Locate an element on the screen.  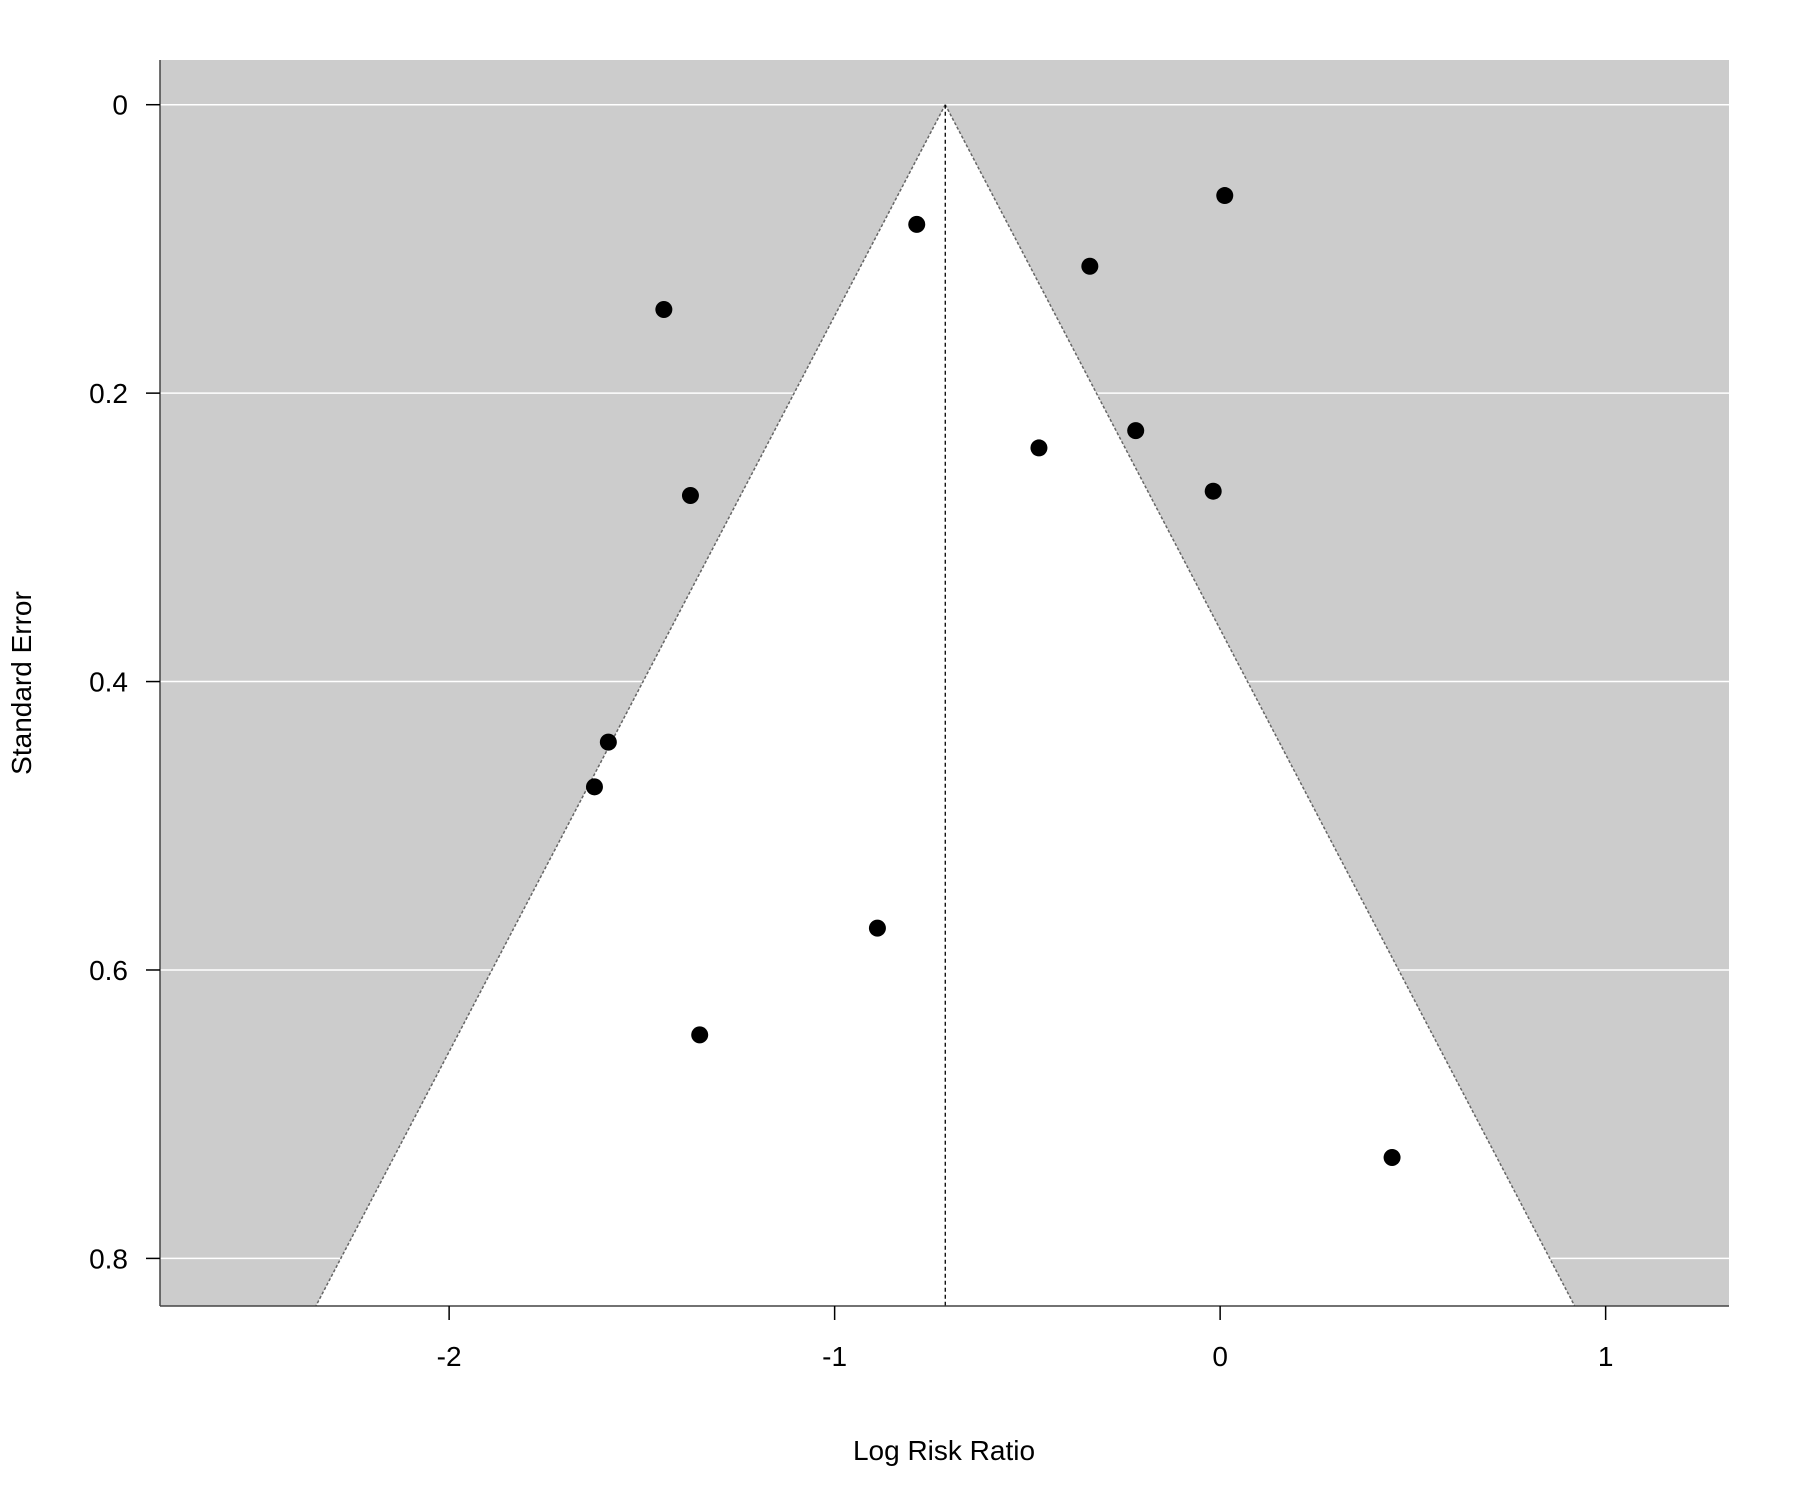
y-tick-label: 0.4 is located at coordinates (108, 682).